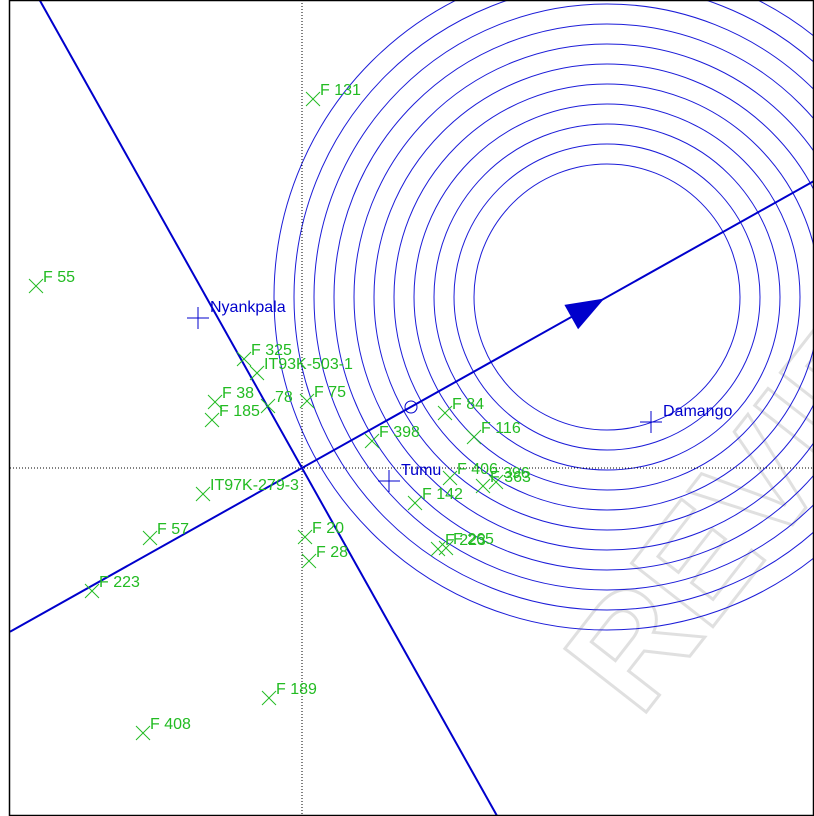 Image resolution: width=814 pixels, height=816 pixels. Describe the element at coordinates (328, 528) in the screenshot. I see `entry-label: F 20` at that location.